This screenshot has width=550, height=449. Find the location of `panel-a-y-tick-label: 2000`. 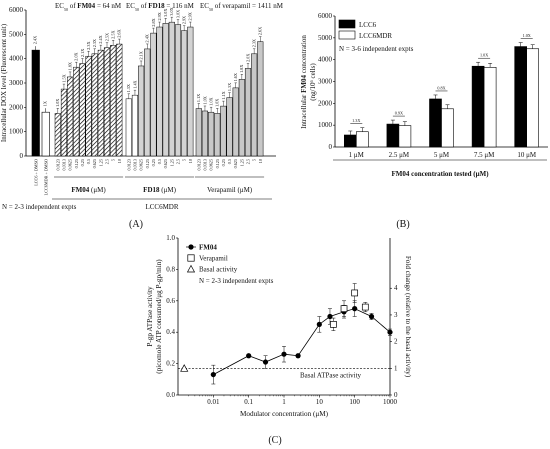

panel-a-y-tick-label: 2000 is located at coordinates (16, 107).